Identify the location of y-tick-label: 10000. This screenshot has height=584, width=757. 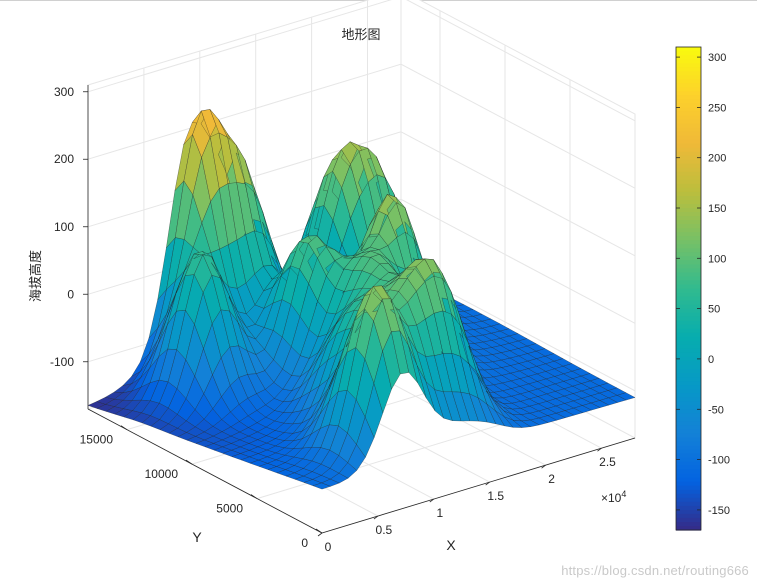
(162, 474).